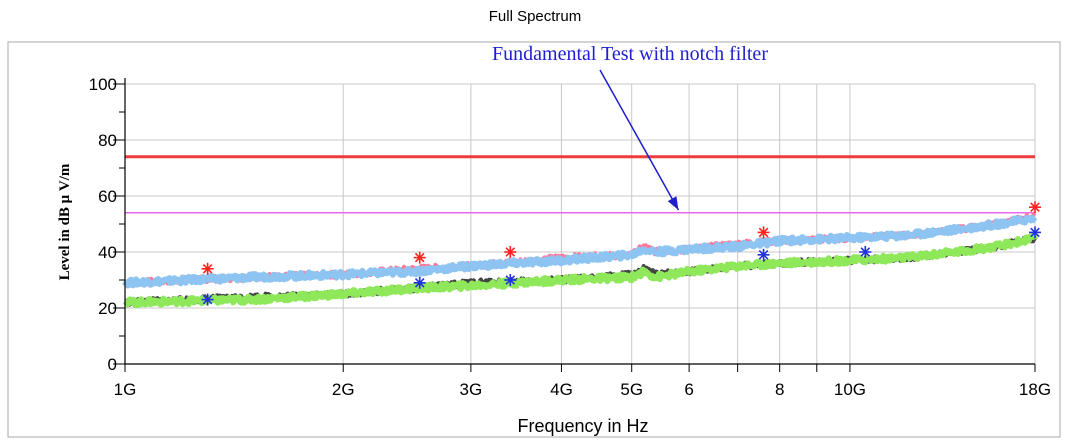  I want to click on x-tick-label: 5G, so click(631, 389).